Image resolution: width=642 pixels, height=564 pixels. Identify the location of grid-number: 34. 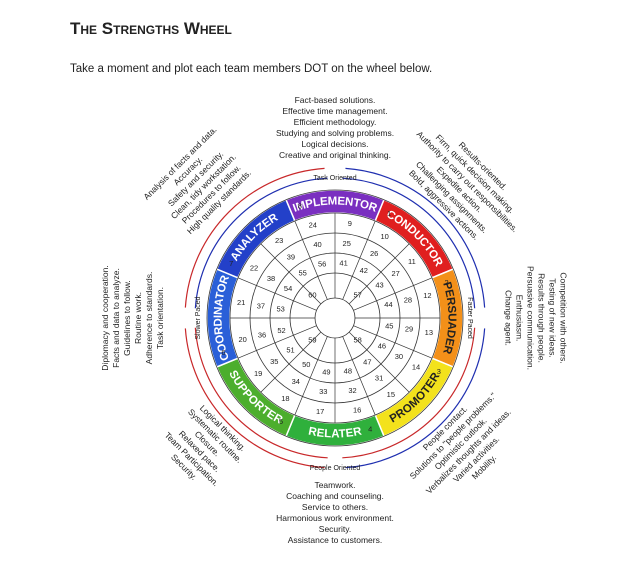
(296, 381).